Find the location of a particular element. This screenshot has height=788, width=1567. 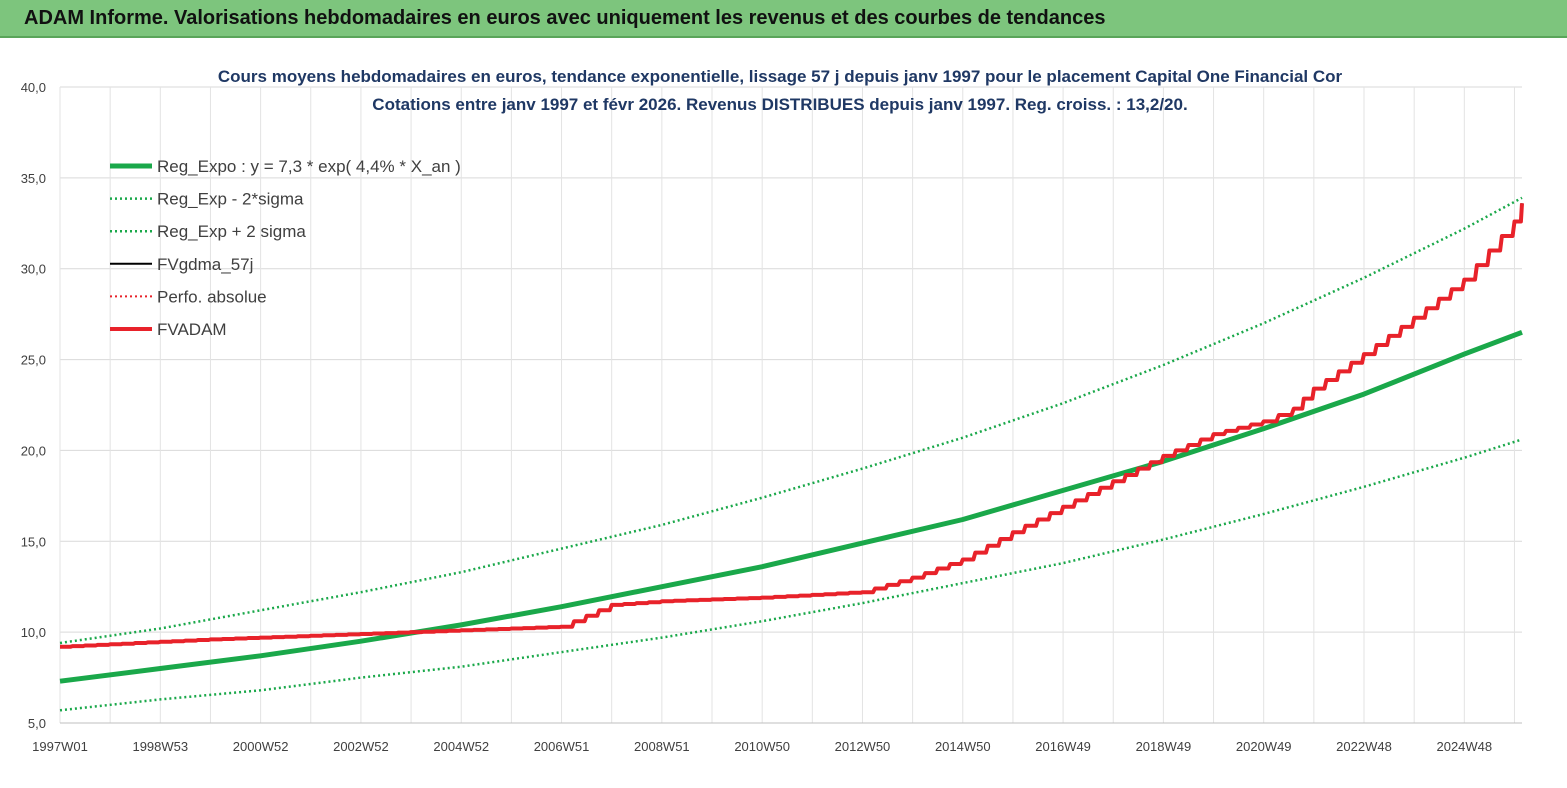

legend-label: FVgdma_57j is located at coordinates (205, 264).